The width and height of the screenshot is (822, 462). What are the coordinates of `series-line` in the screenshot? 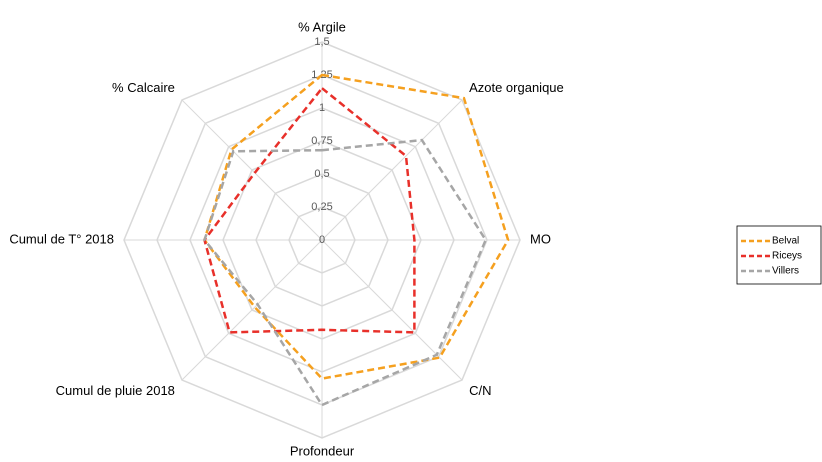 It's located at (309, 210).